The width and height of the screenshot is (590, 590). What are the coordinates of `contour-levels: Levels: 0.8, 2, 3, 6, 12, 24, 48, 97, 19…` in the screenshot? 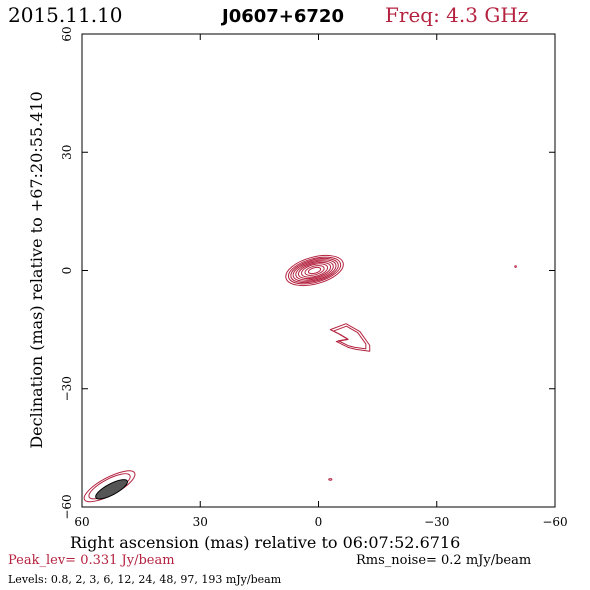 It's located at (145, 579).